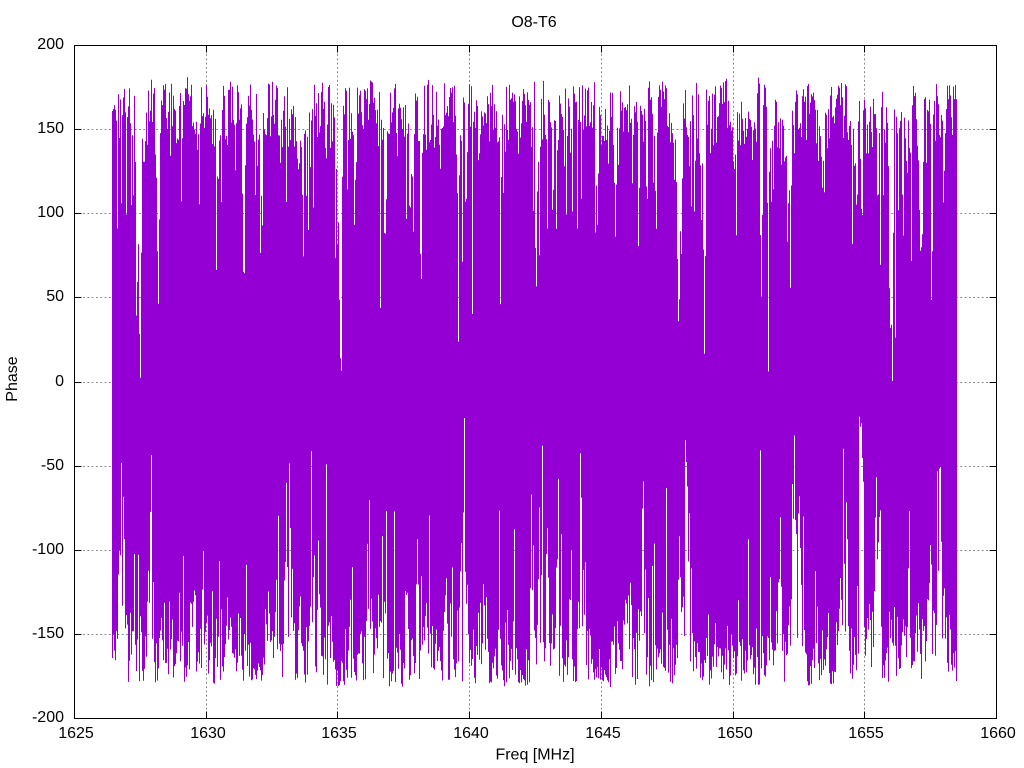 This screenshot has height=768, width=1024. What do you see at coordinates (50, 128) in the screenshot?
I see `svg-text: 150` at bounding box center [50, 128].